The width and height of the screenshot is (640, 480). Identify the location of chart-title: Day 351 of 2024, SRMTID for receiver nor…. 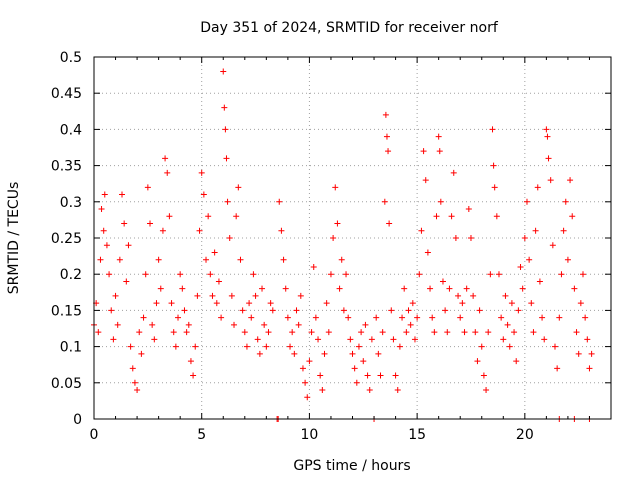
(349, 28).